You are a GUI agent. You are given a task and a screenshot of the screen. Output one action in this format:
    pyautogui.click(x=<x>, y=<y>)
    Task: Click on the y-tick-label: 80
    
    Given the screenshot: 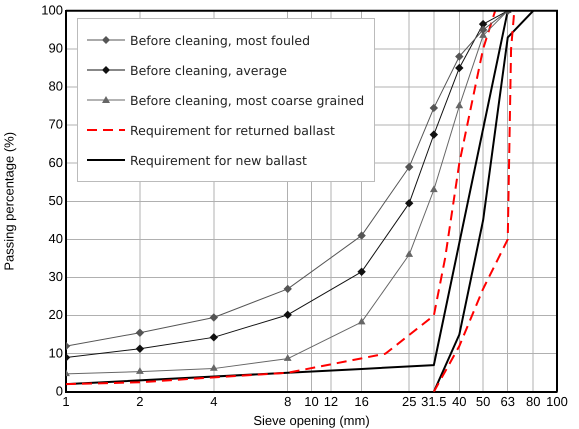 What is the action you would take?
    pyautogui.click(x=55, y=86)
    